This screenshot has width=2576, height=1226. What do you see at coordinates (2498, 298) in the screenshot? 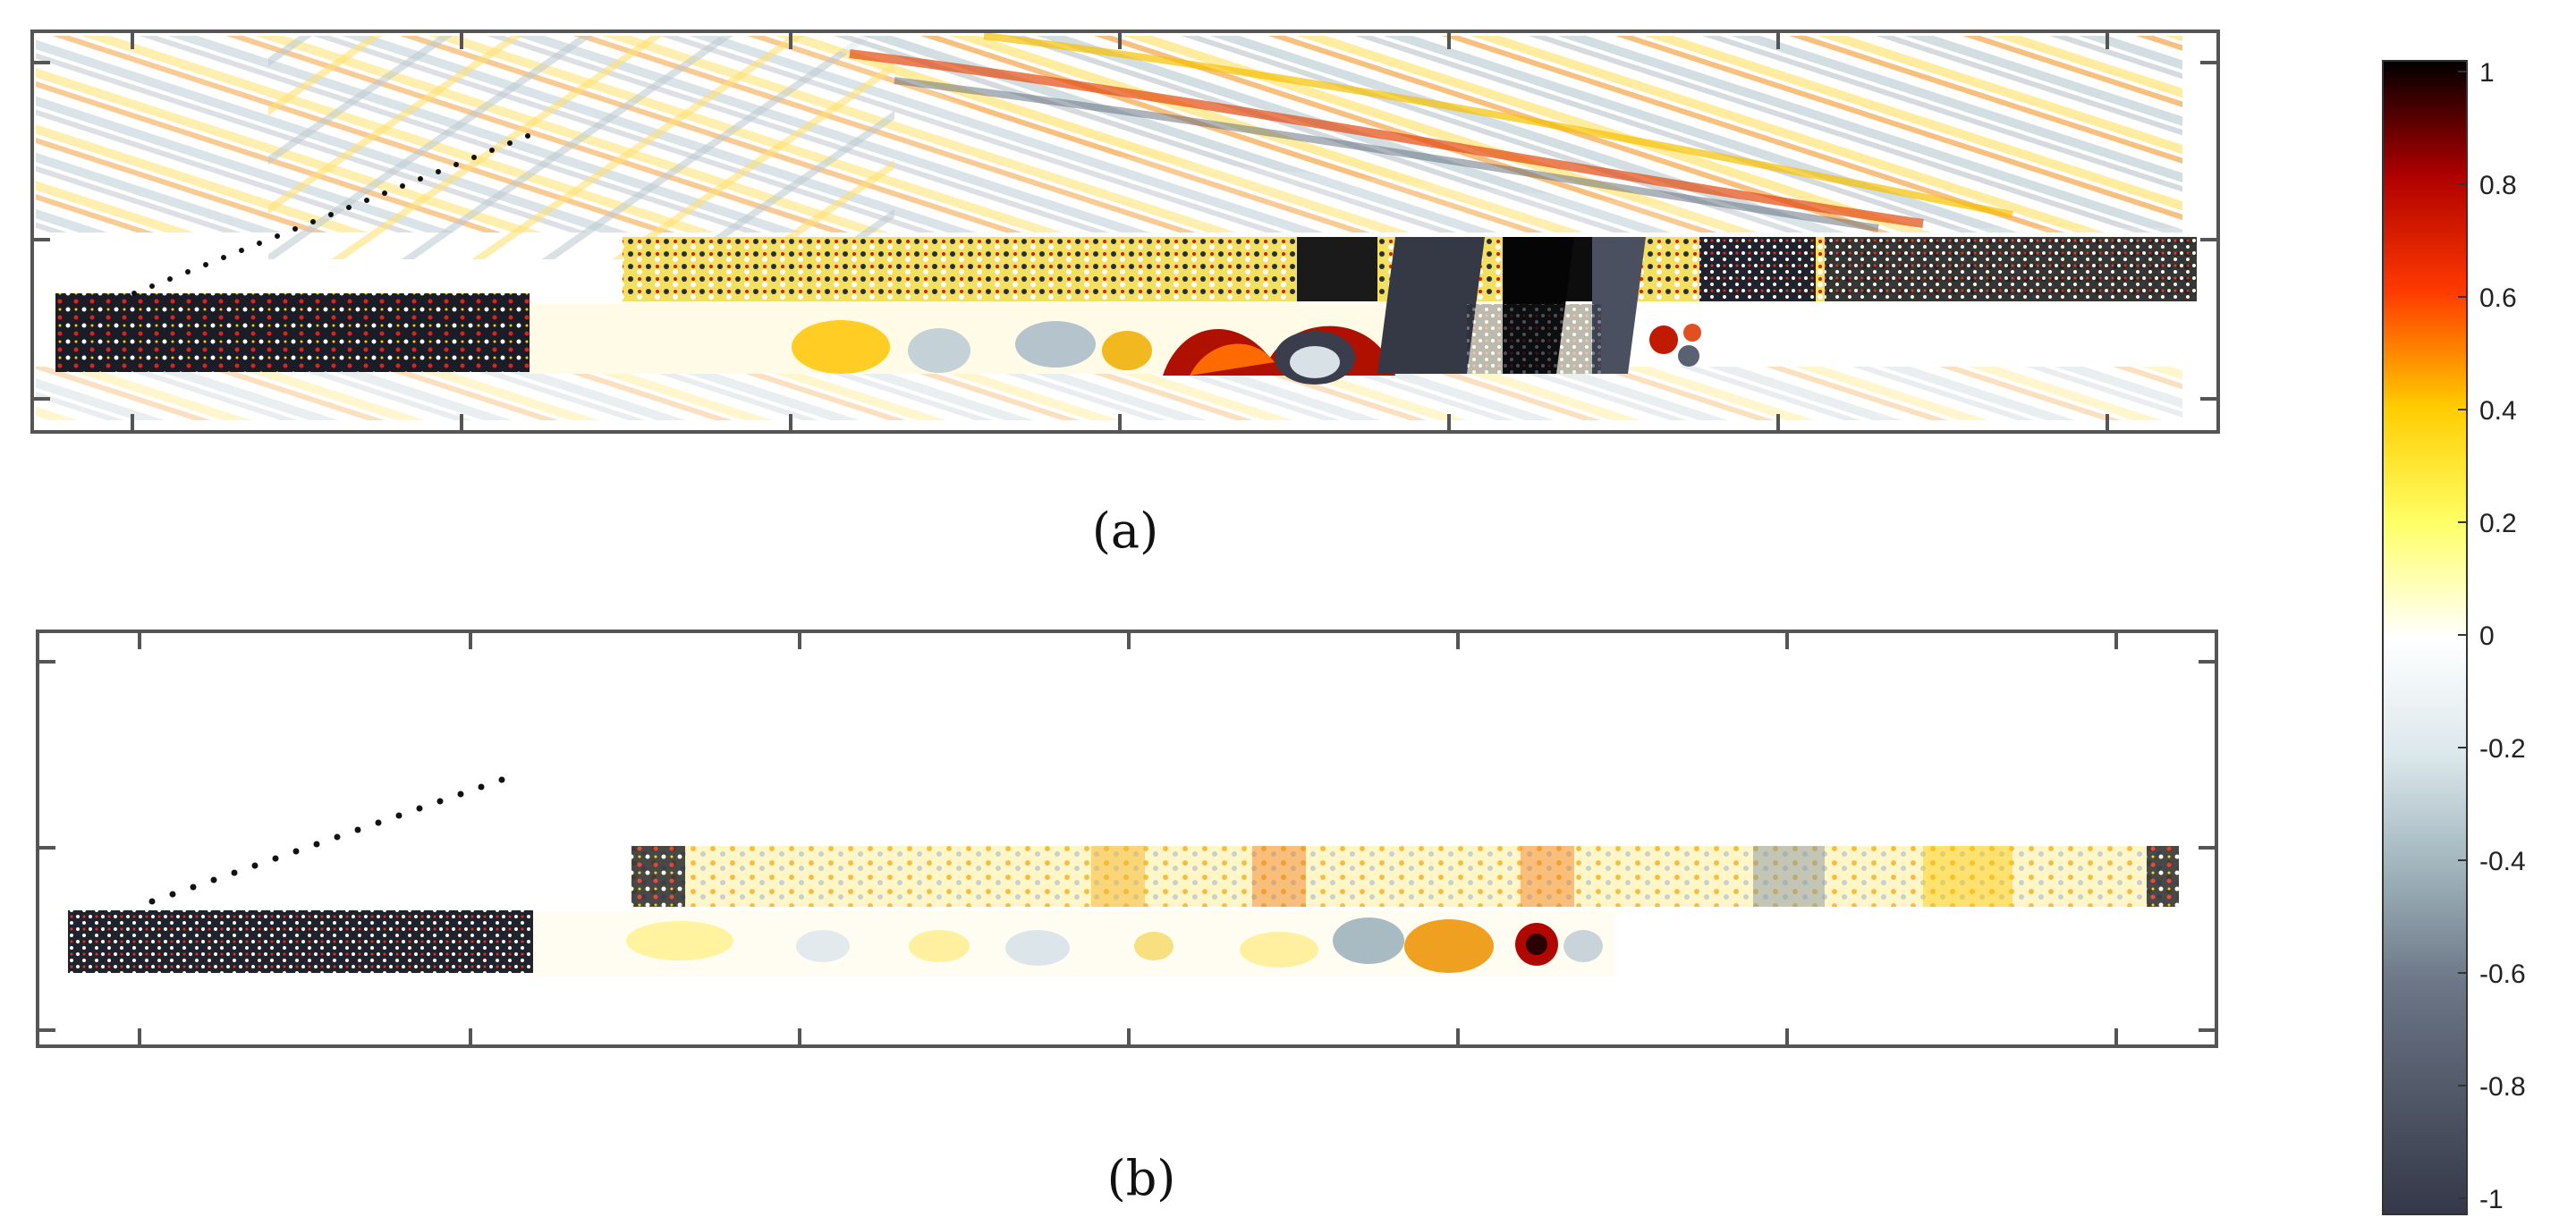
I see `colorbar-tick-label: 0.6` at bounding box center [2498, 298].